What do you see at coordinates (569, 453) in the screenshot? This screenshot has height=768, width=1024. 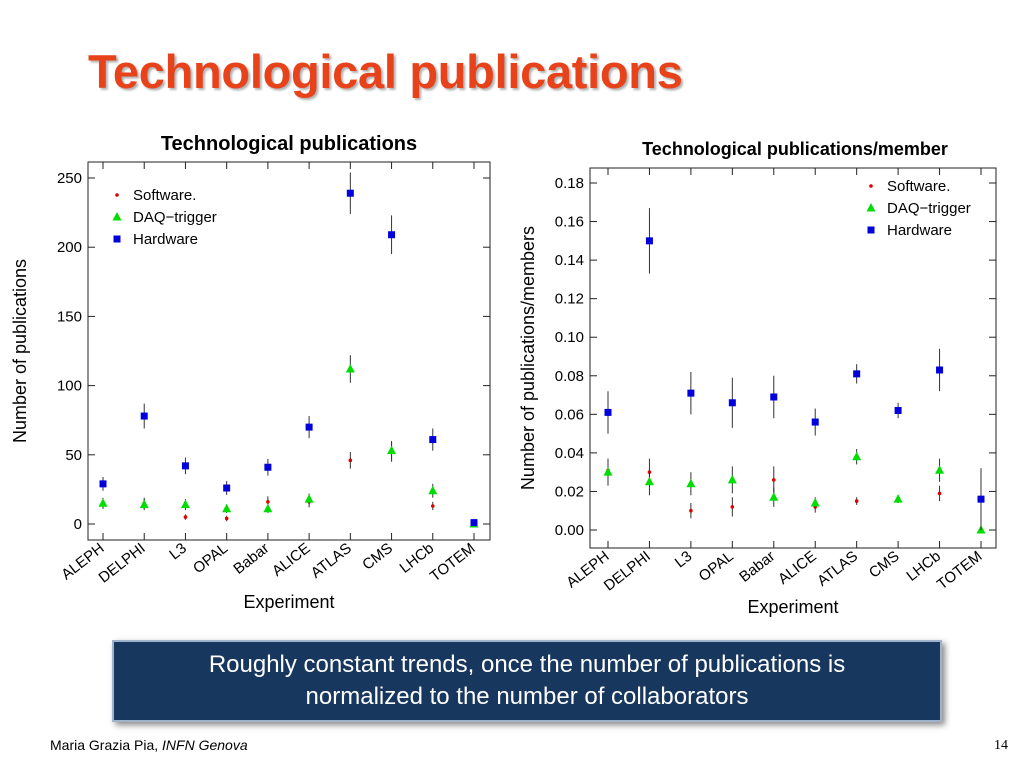 I see `y-tick-label: 0.04` at bounding box center [569, 453].